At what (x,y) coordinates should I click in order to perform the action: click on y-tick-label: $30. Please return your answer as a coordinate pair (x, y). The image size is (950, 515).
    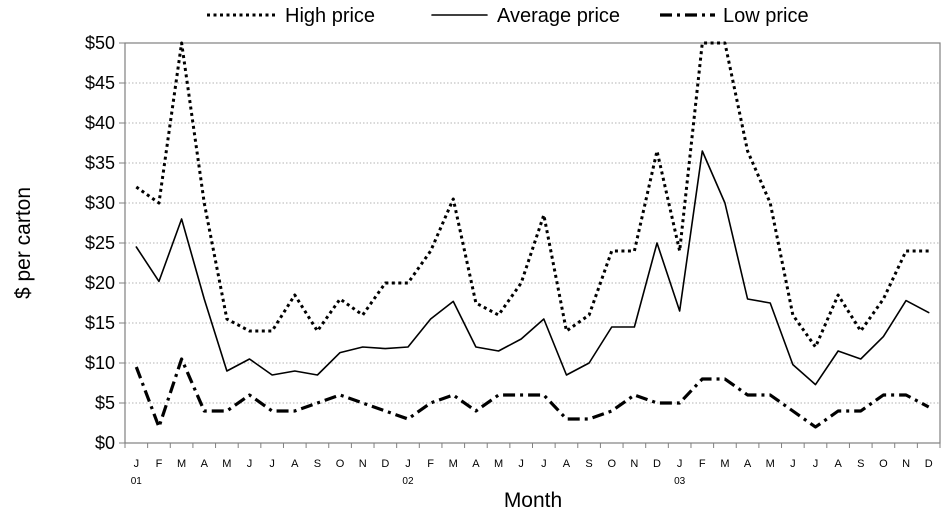
    Looking at the image, I should click on (100, 203).